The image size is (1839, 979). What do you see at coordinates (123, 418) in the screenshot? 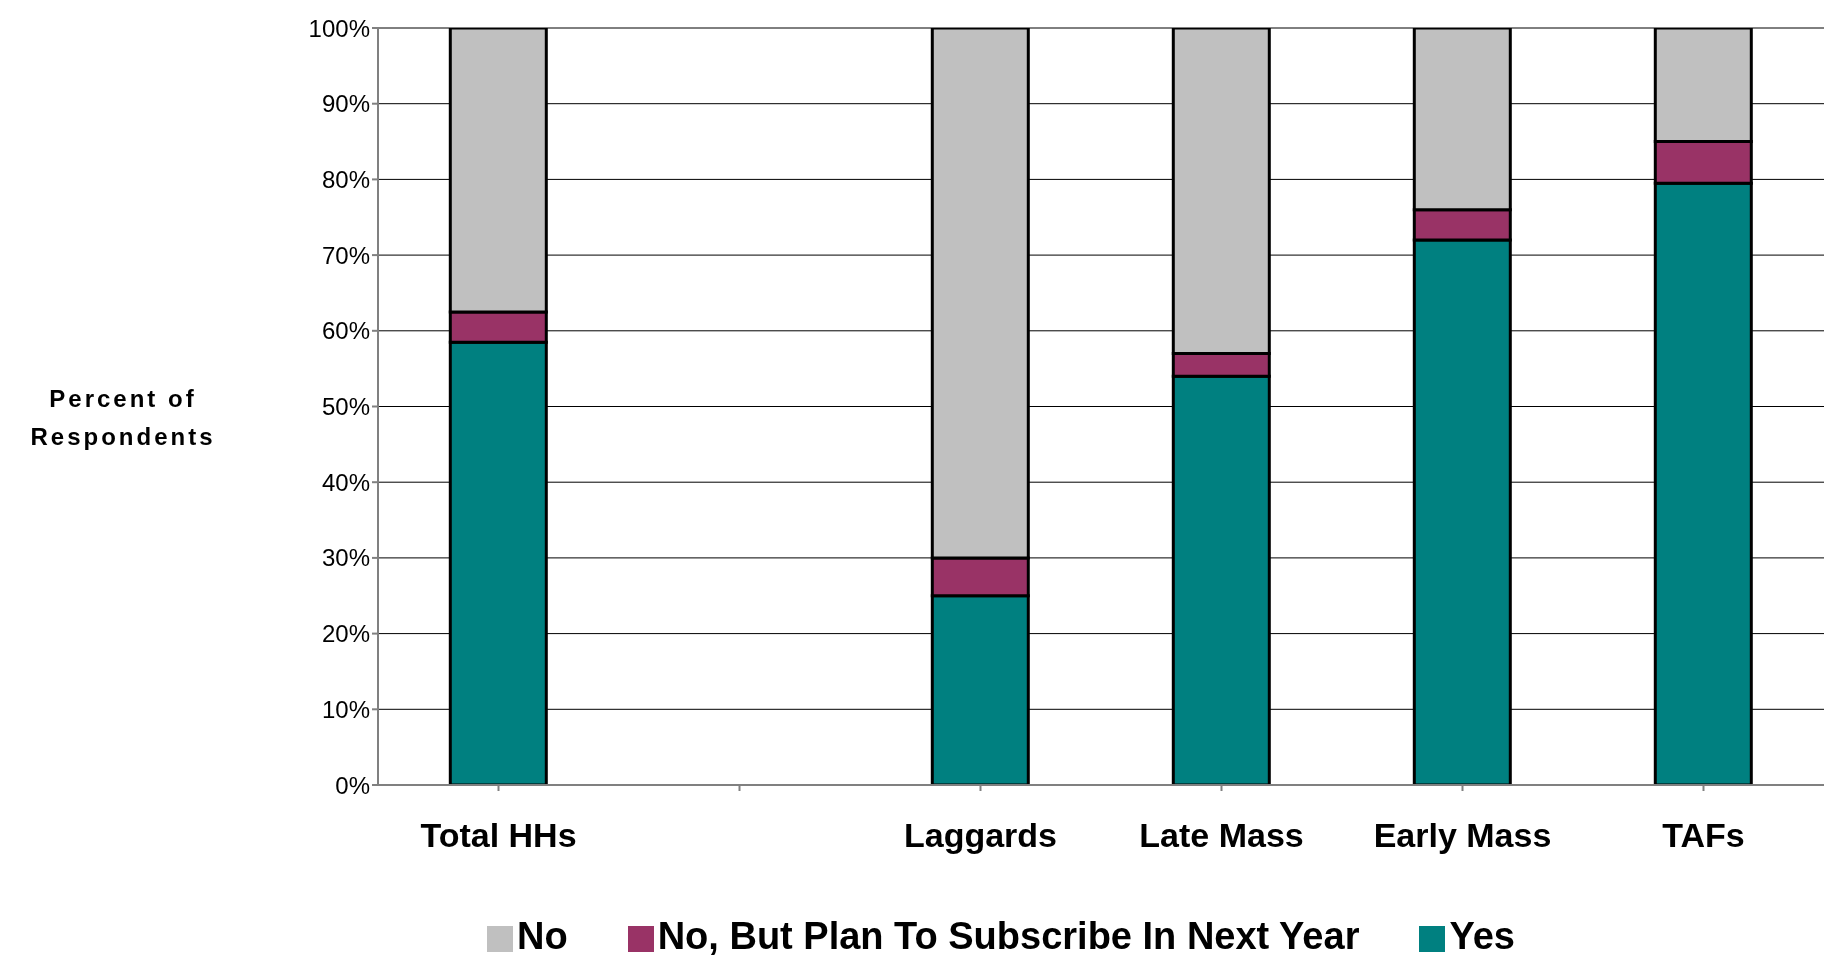
I see `y-axis-title: Percent of Respondents` at bounding box center [123, 418].